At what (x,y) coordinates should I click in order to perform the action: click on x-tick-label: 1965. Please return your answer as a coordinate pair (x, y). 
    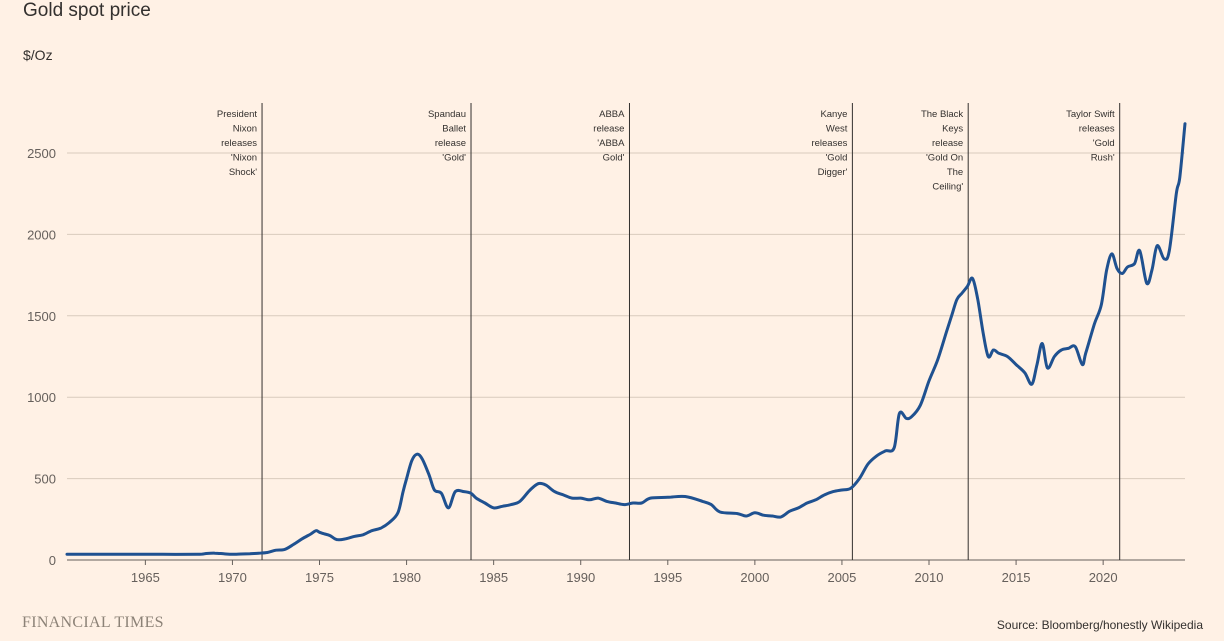
    Looking at the image, I should click on (145, 577).